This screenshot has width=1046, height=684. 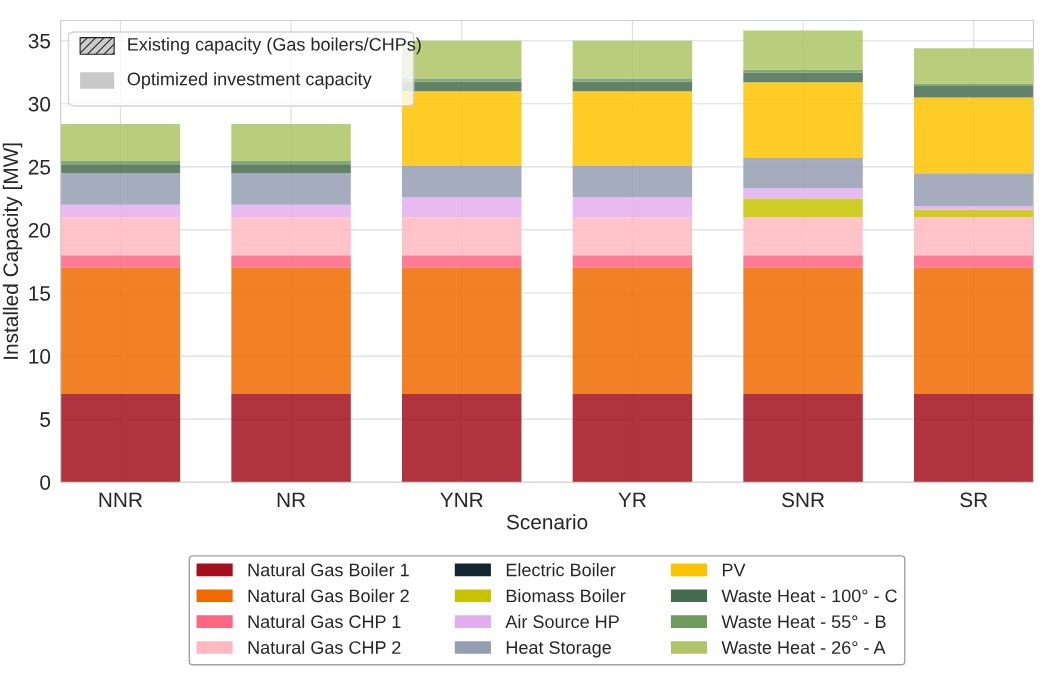 I want to click on legend-label: Air Source HP, so click(x=562, y=621).